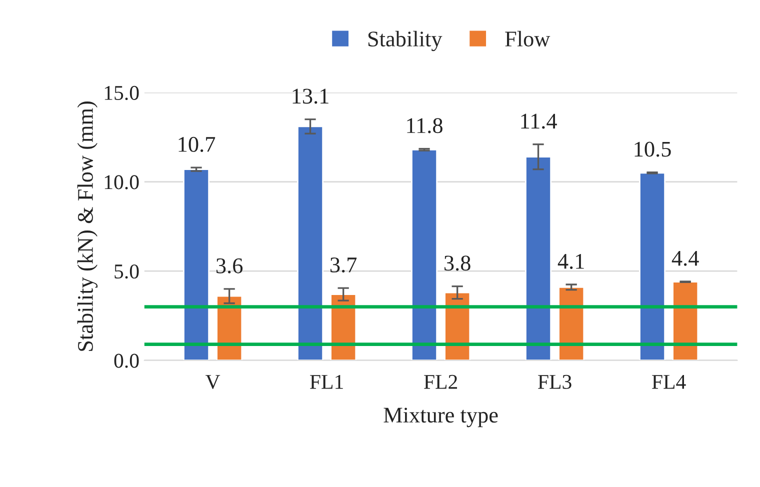 Image resolution: width=760 pixels, height=487 pixels. What do you see at coordinates (126, 361) in the screenshot?
I see `y-tick-label: 0.0` at bounding box center [126, 361].